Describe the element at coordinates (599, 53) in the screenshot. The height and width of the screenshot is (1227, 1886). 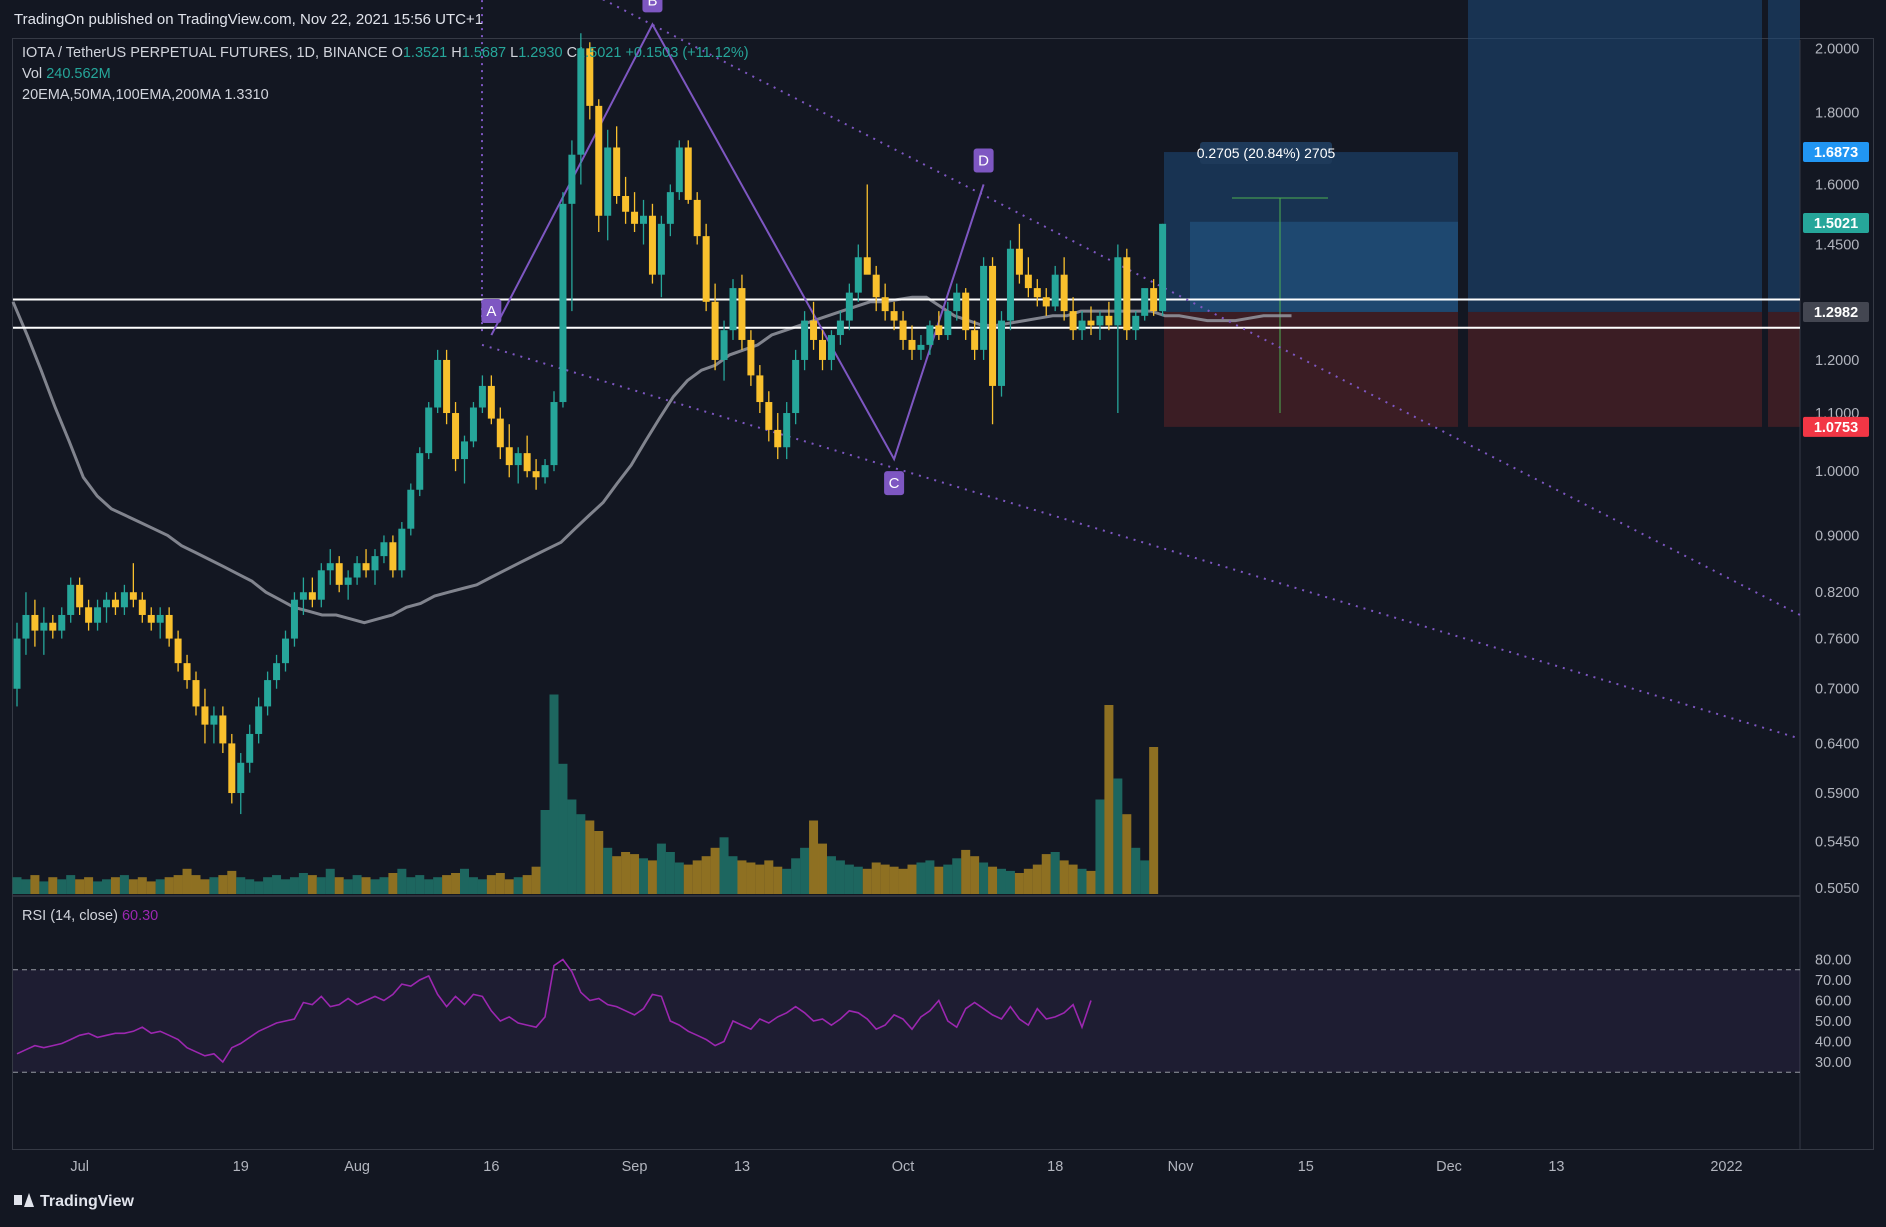
I see `close-value: 1.5021` at that location.